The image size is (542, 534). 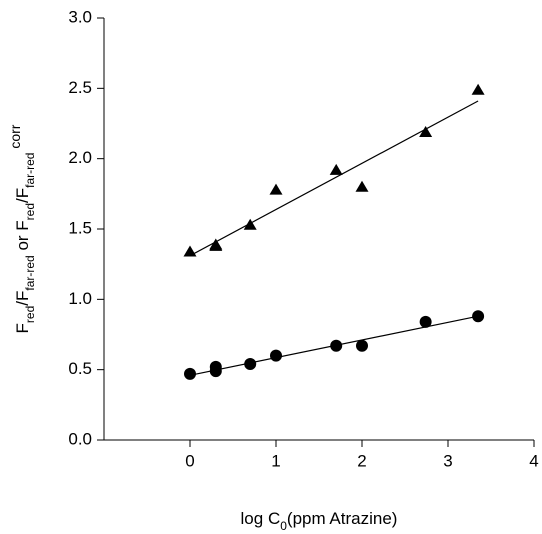 What do you see at coordinates (80, 227) in the screenshot?
I see `y-tick-label: 1.5` at bounding box center [80, 227].